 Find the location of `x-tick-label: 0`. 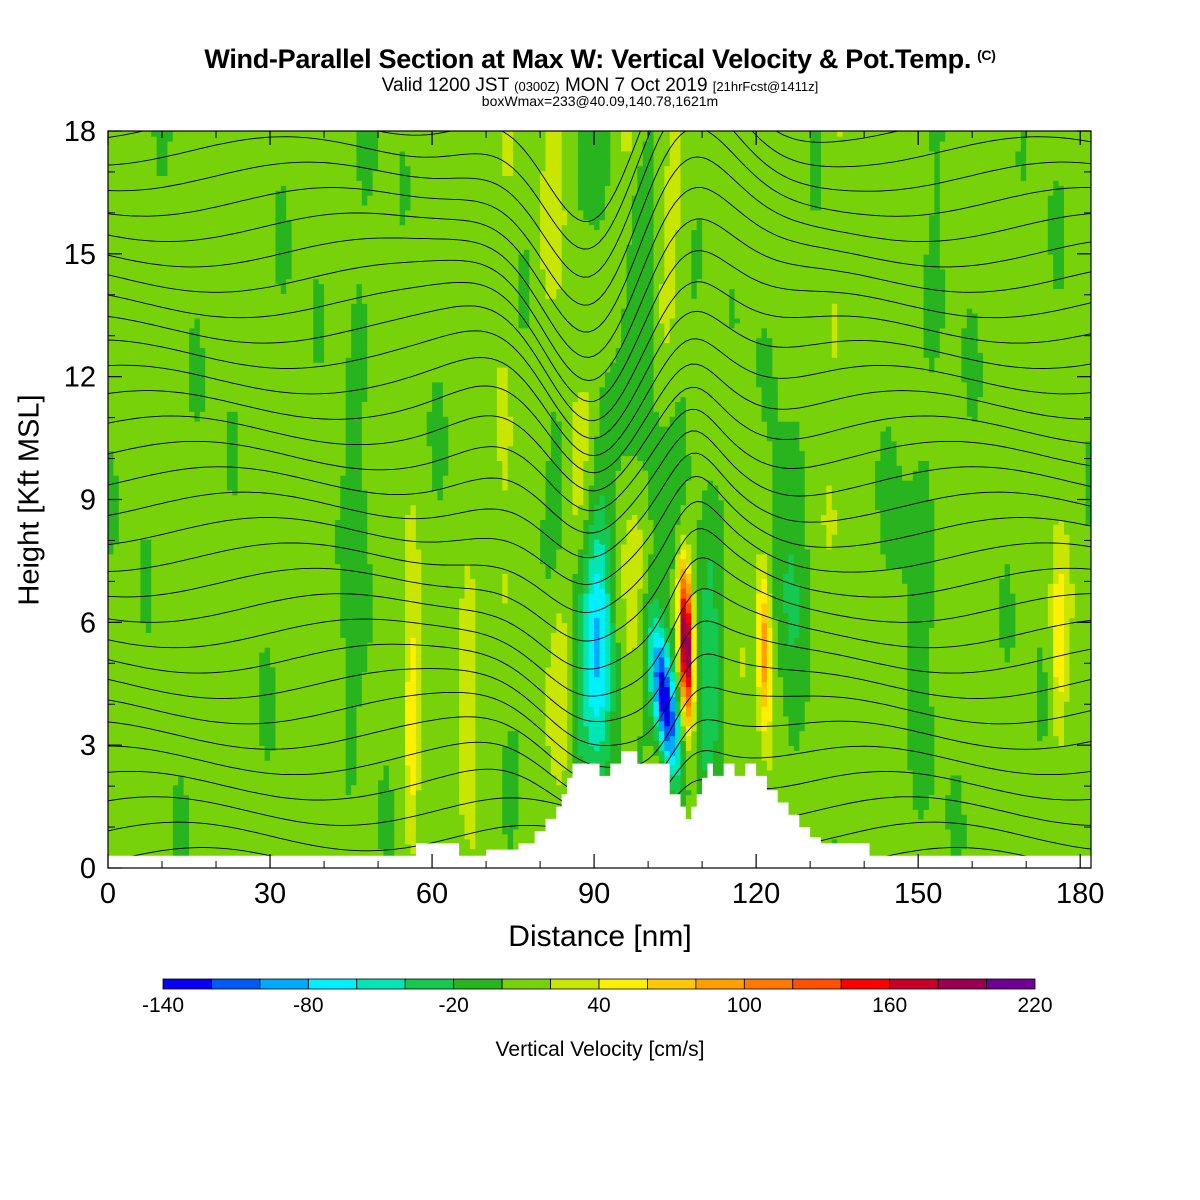

x-tick-label: 0 is located at coordinates (108, 894).